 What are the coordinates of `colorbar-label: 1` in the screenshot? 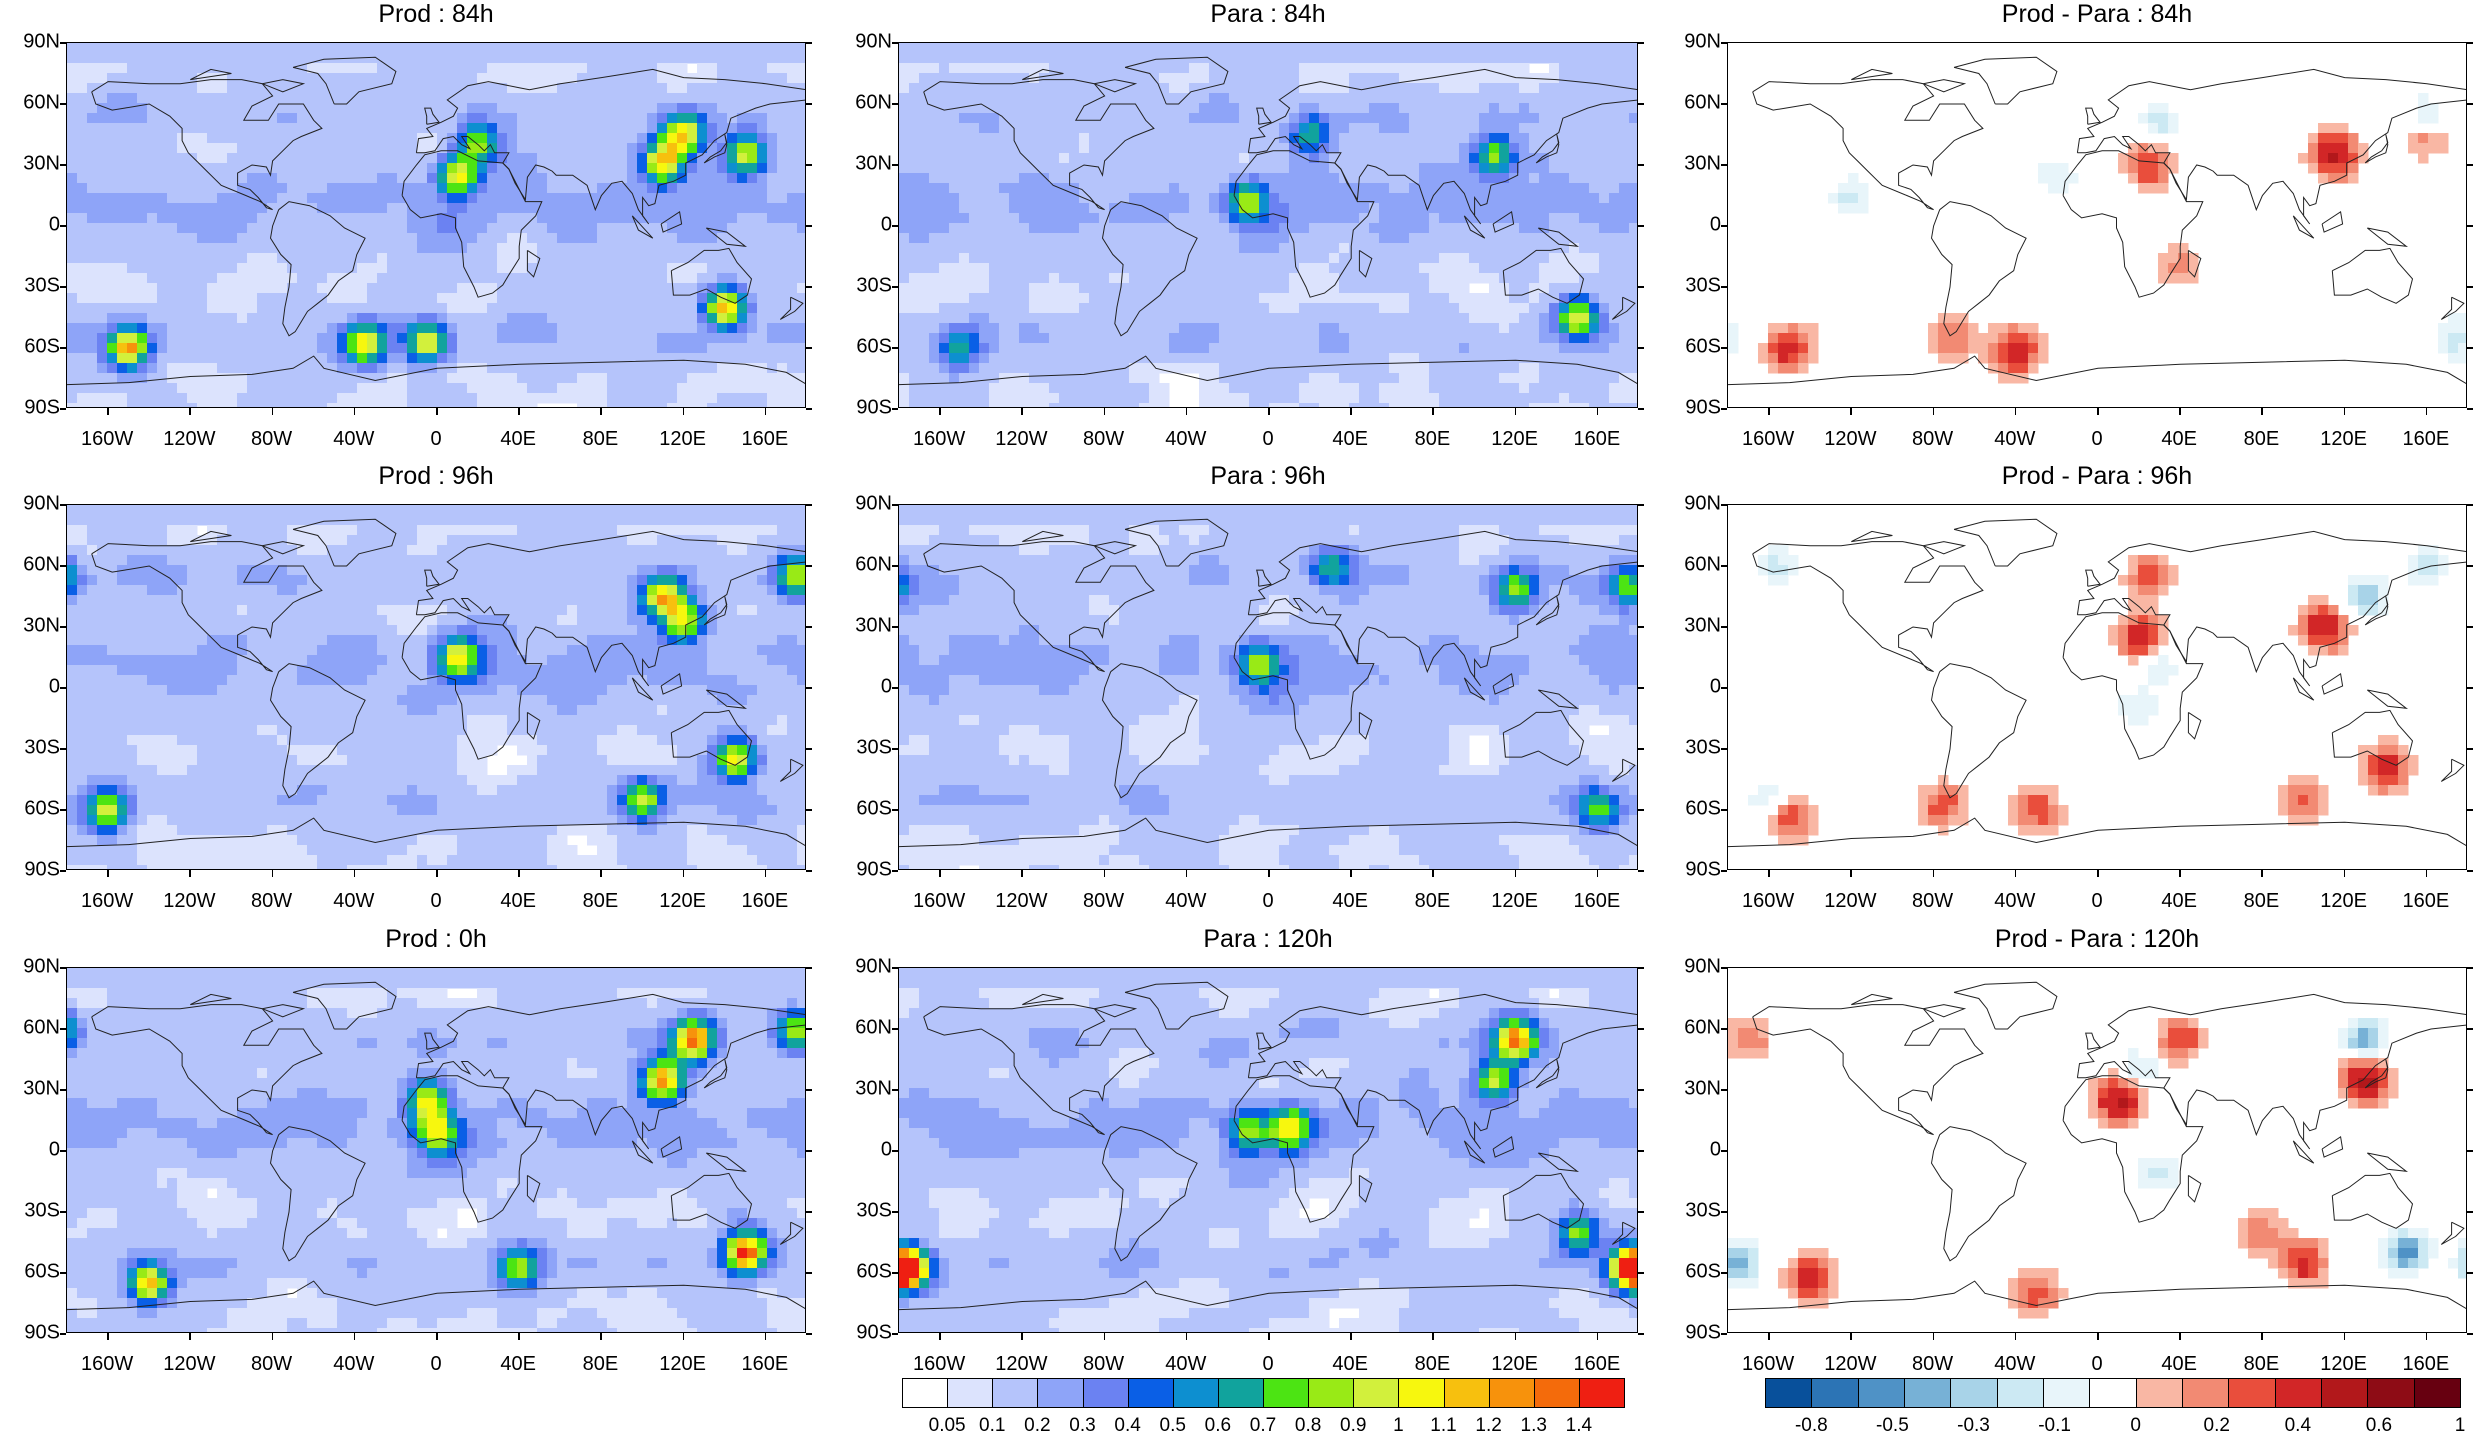 It's located at (1398, 1425).